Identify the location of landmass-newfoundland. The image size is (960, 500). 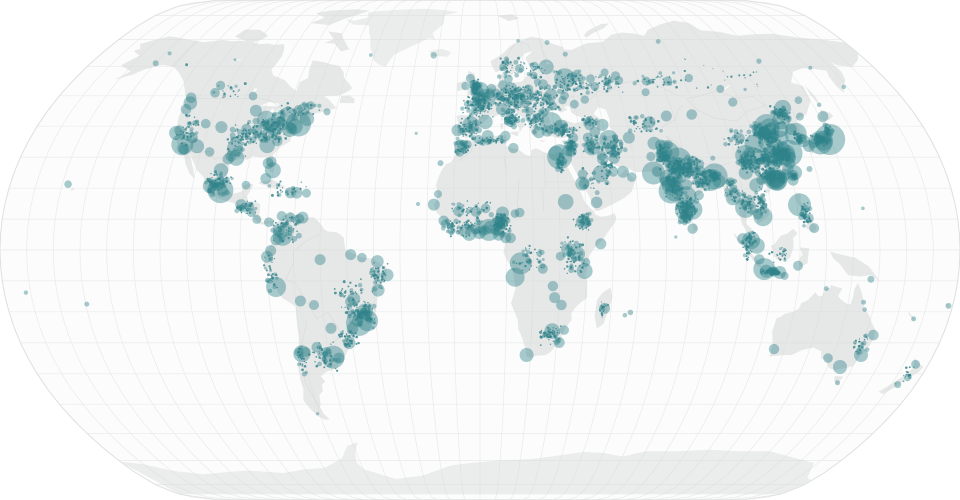
(347, 99).